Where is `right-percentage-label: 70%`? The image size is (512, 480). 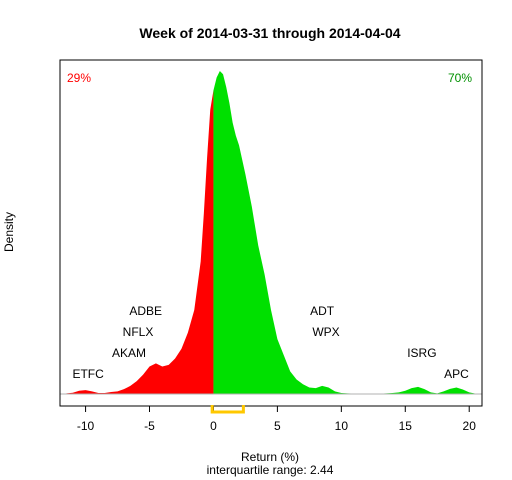 right-percentage-label: 70% is located at coordinates (460, 78).